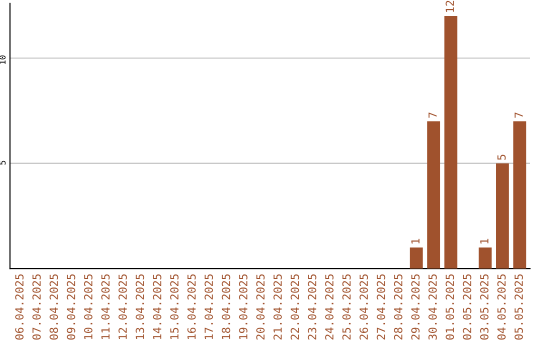 Image resolution: width=540 pixels, height=340 pixels. Describe the element at coordinates (484, 307) in the screenshot. I see `x-tick-label: 03.05.2025` at that location.